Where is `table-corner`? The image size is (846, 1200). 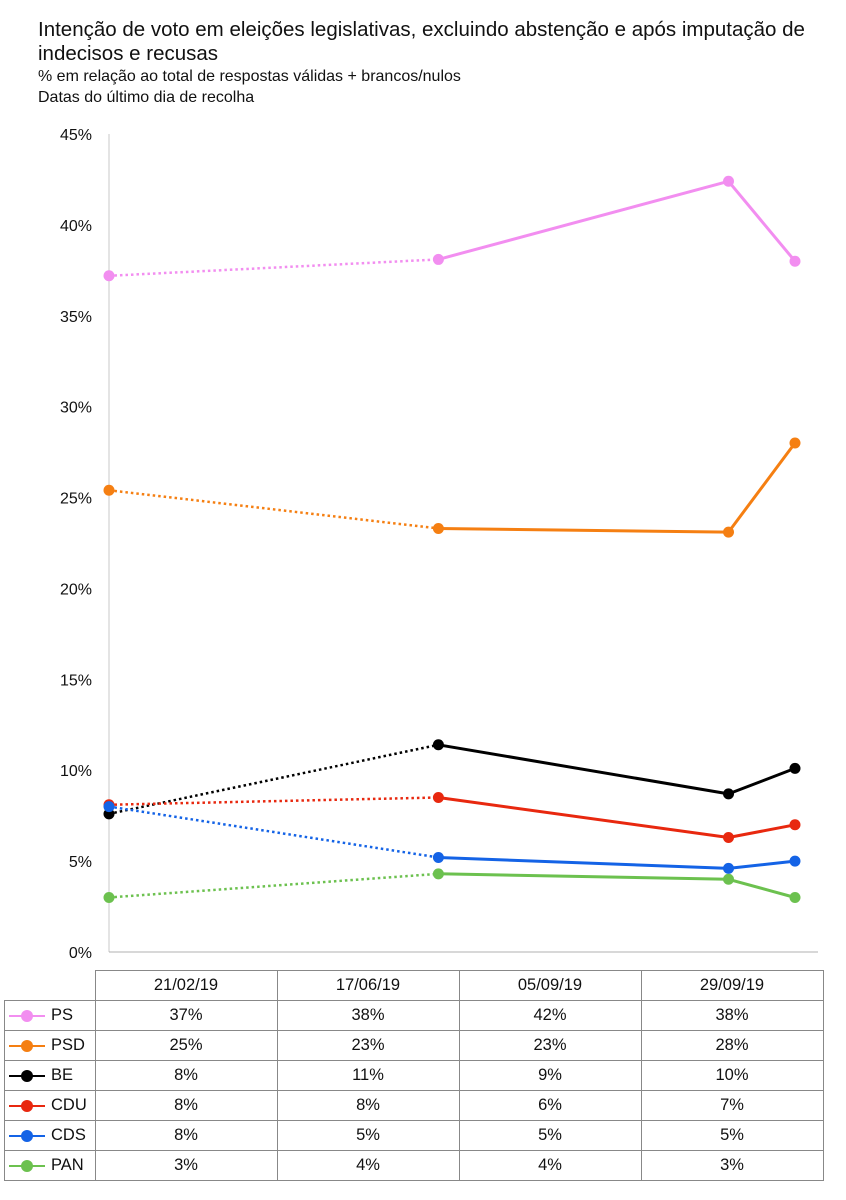
table-corner is located at coordinates (50, 985).